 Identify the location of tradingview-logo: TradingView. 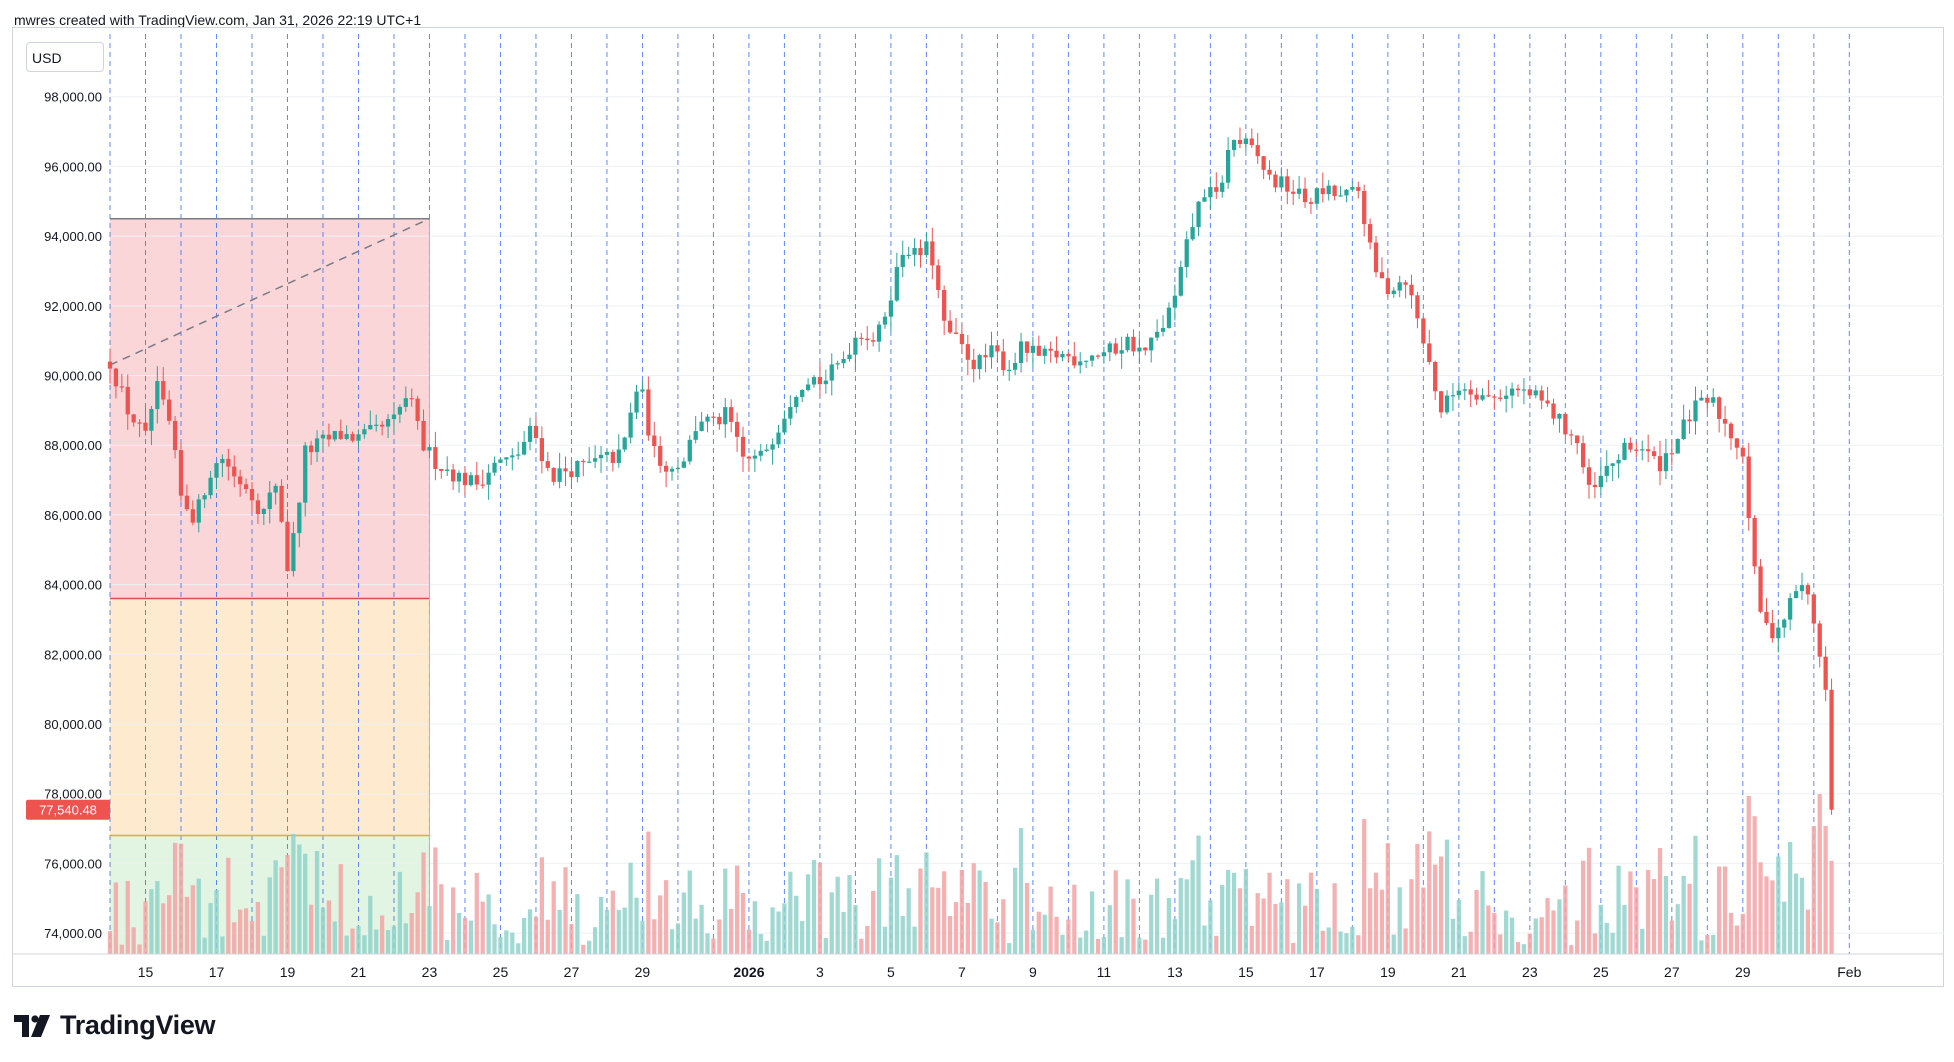
(115, 1025).